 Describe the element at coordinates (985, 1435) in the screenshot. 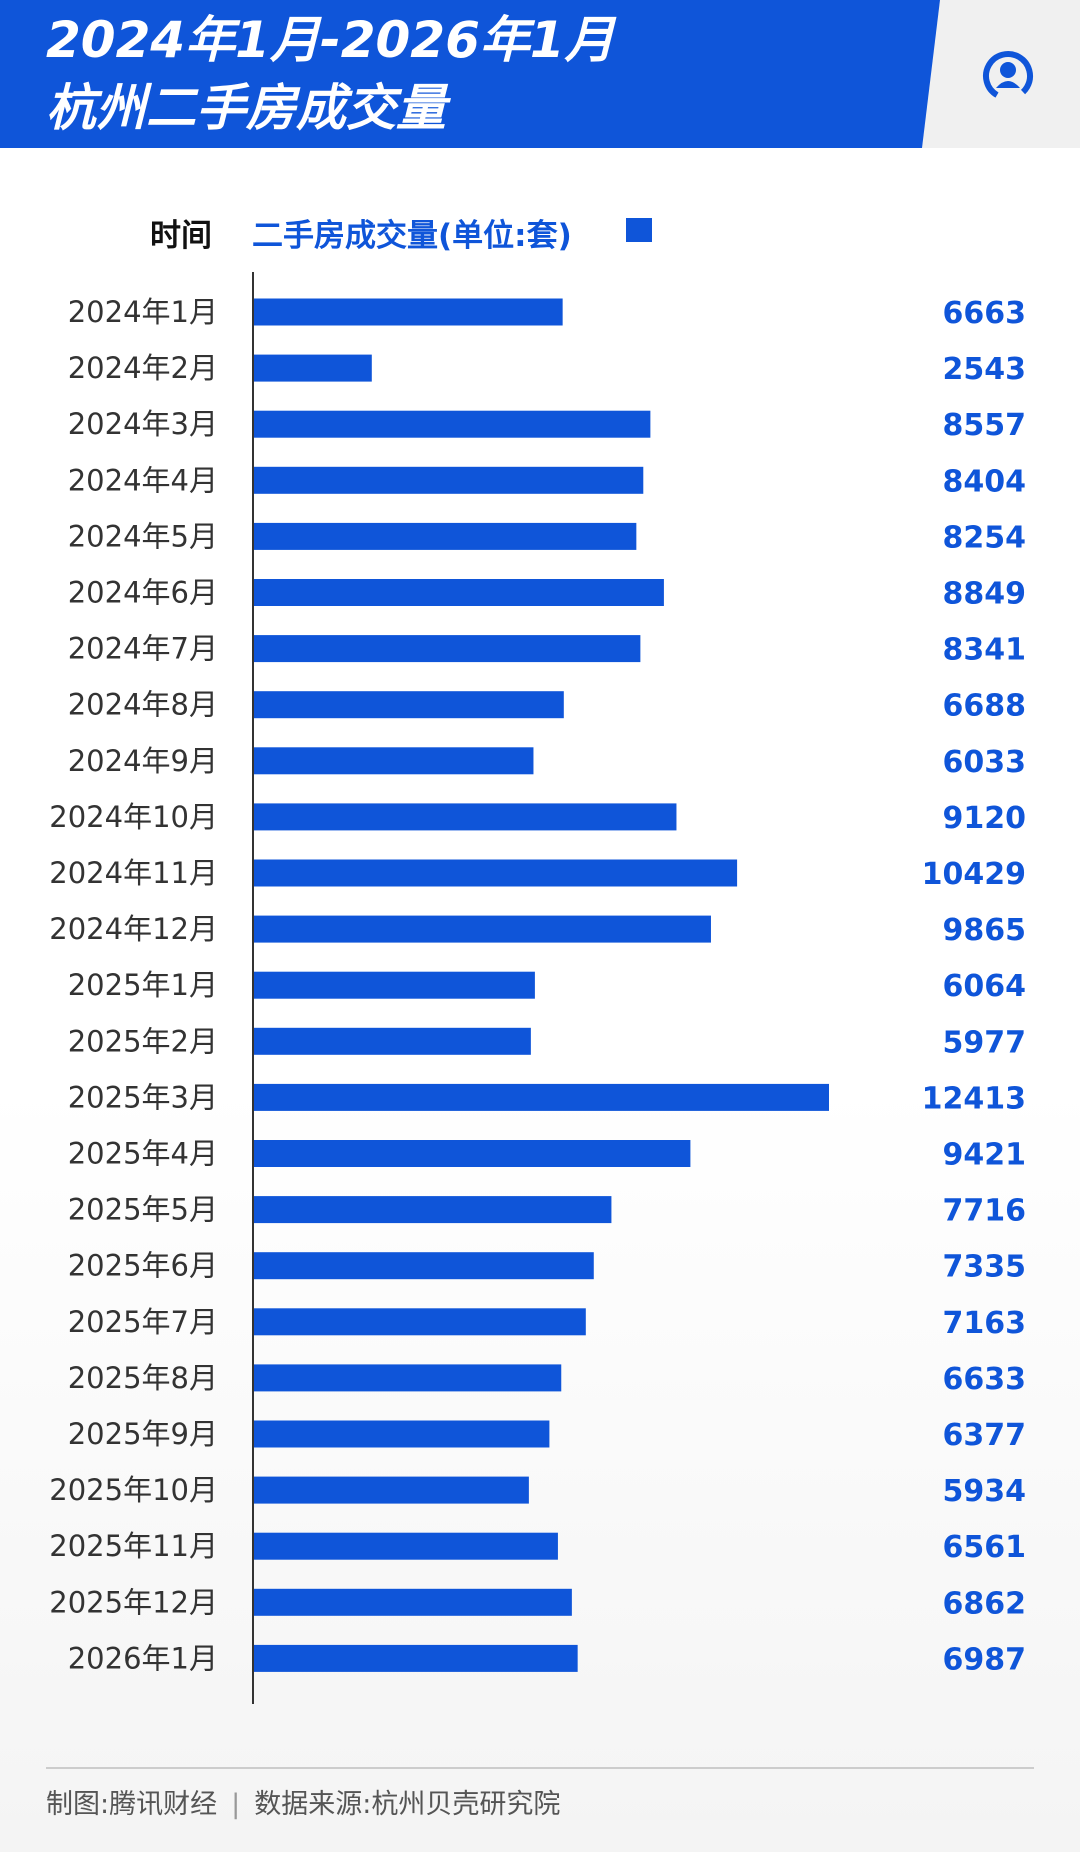

I see `data-label: 6377` at that location.